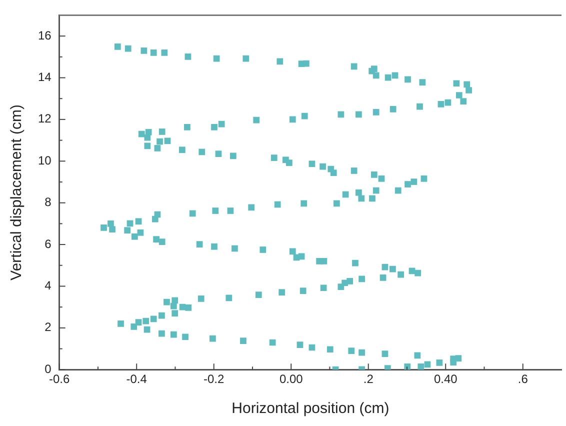 The height and width of the screenshot is (426, 566). Describe the element at coordinates (48, 202) in the screenshot. I see `y-tick-label: 8` at that location.